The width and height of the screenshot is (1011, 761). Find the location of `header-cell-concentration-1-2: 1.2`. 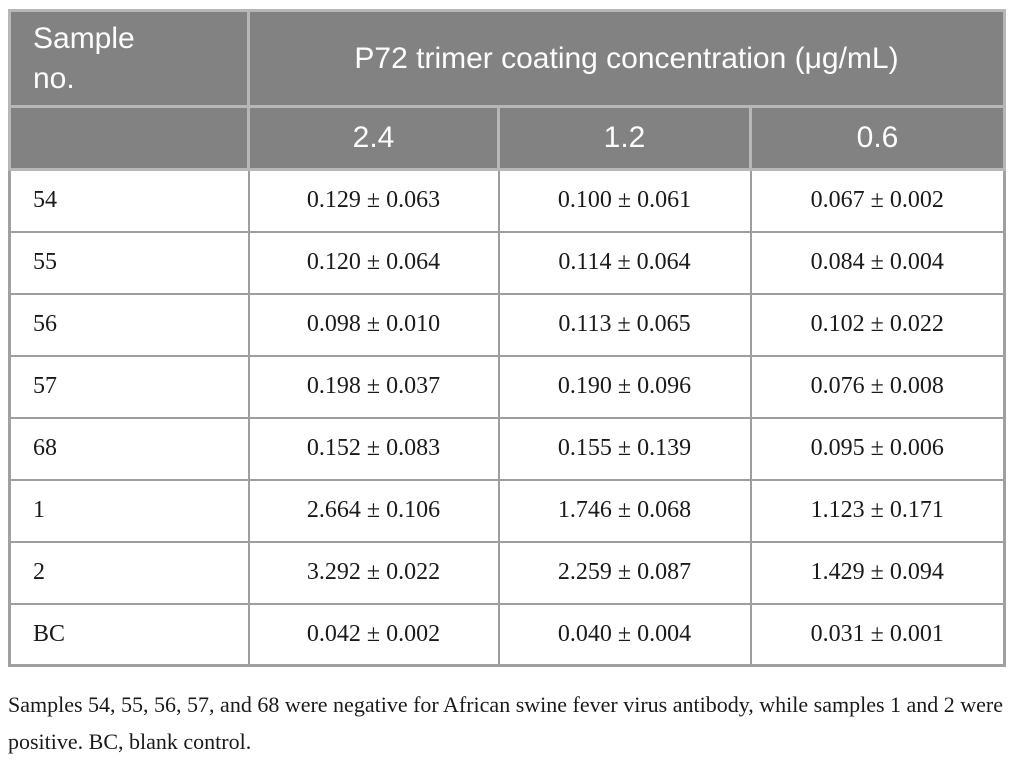

header-cell-concentration-1-2: 1.2 is located at coordinates (624, 138).